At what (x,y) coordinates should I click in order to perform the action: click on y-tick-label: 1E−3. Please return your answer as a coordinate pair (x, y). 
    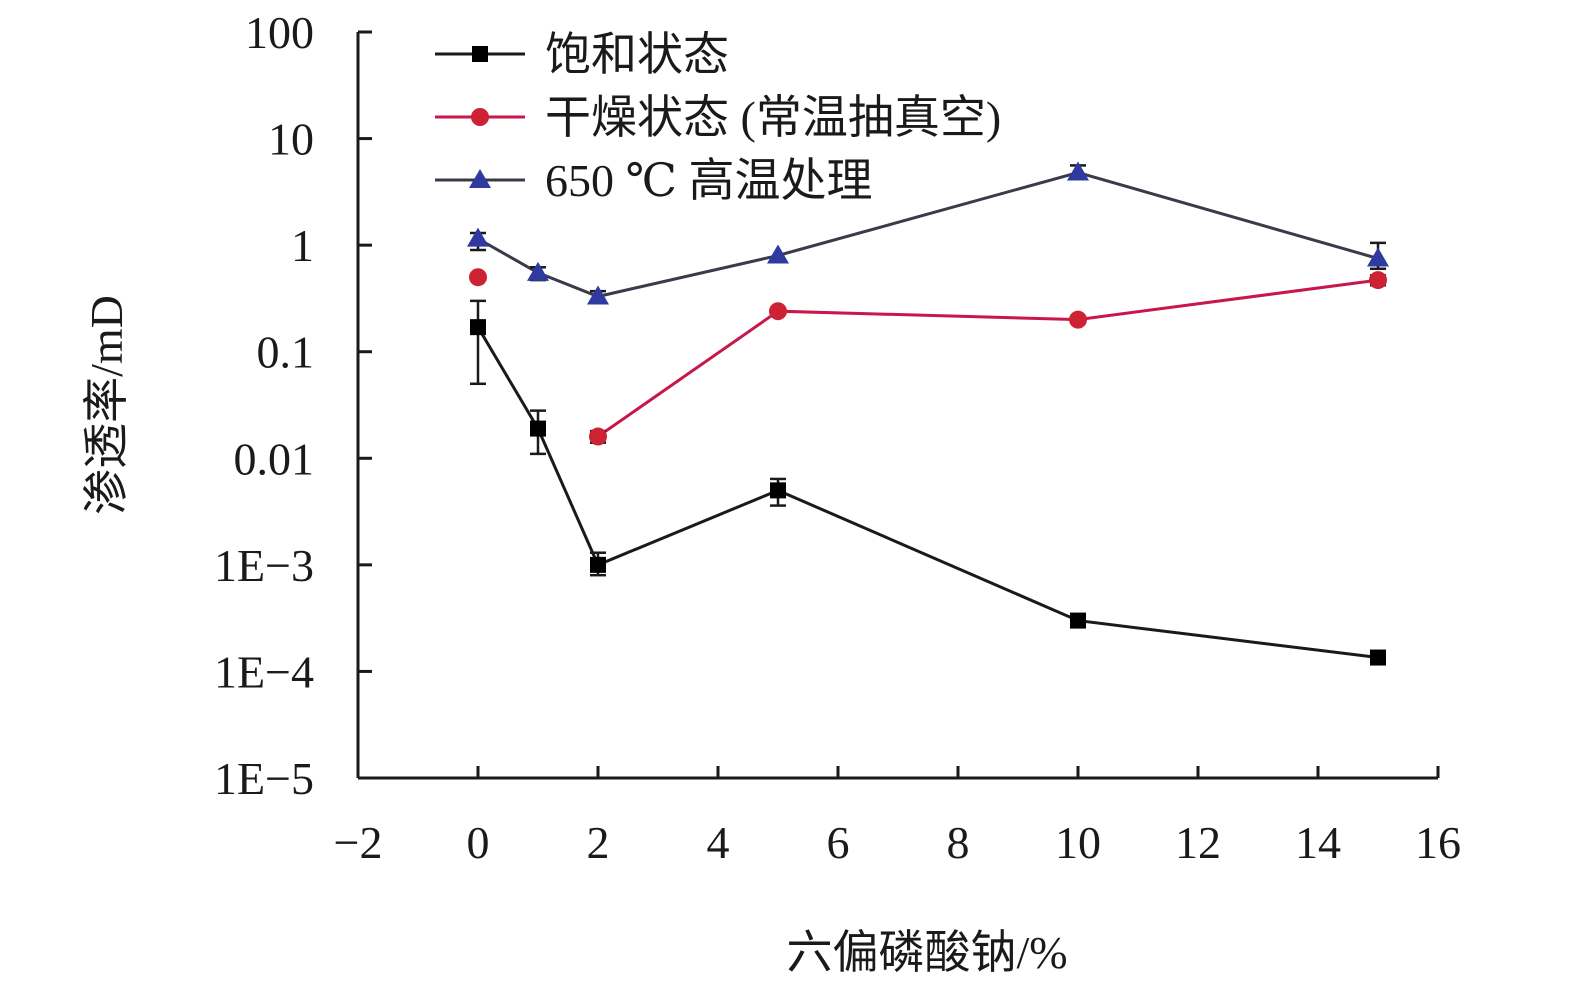
    Looking at the image, I should click on (264, 565).